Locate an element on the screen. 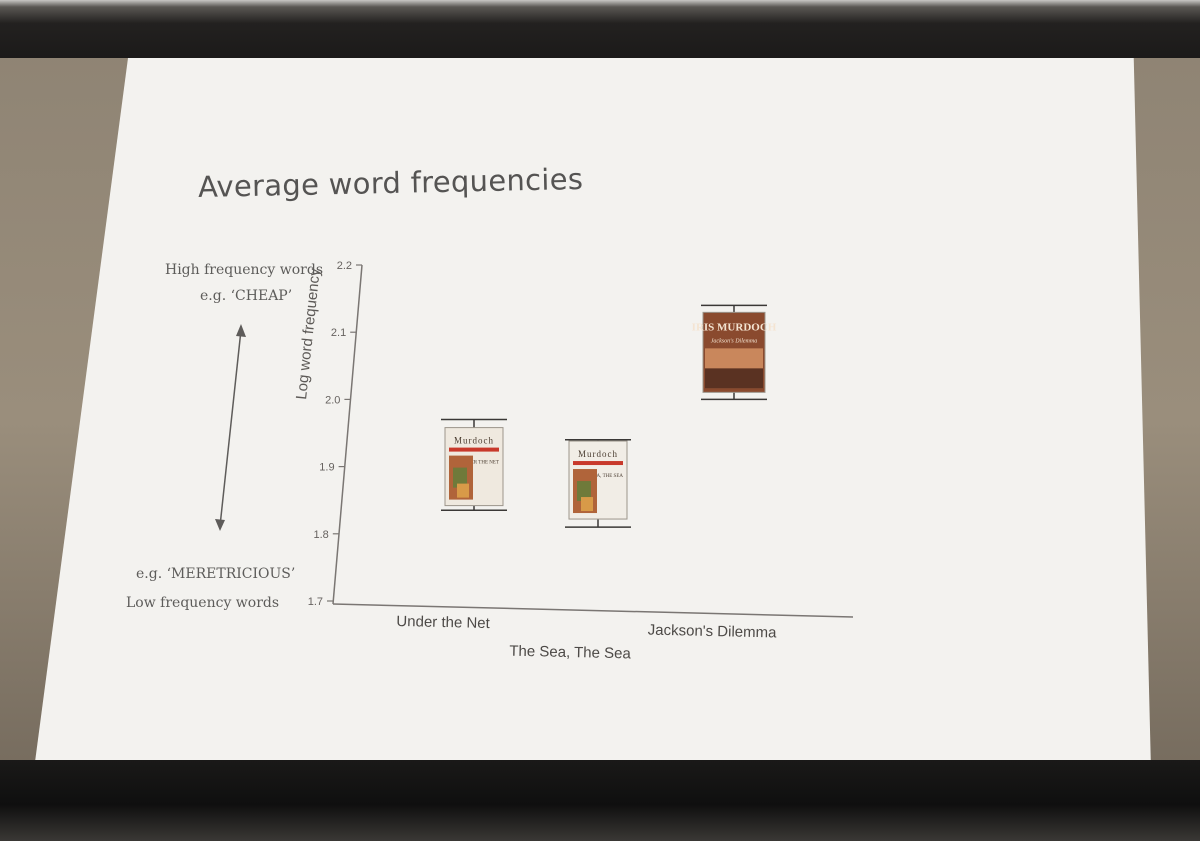 This screenshot has width=1200, height=841. svg-text: UNDER THE NET is located at coordinates (479, 463).